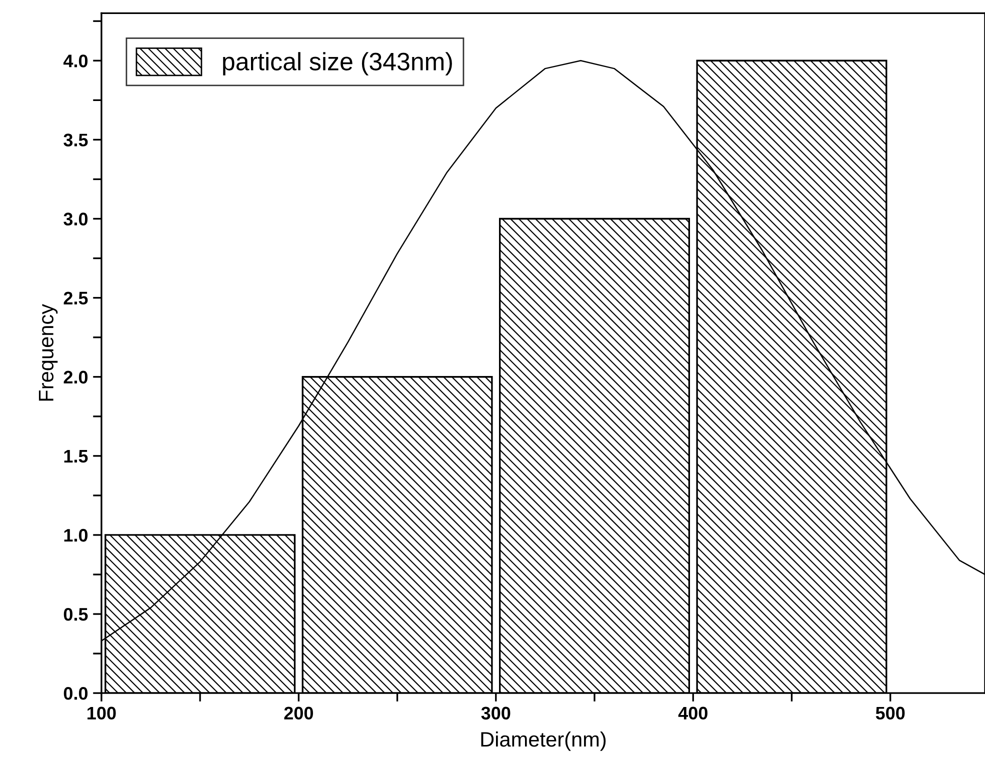 The height and width of the screenshot is (777, 985). Describe the element at coordinates (298, 713) in the screenshot. I see `x-tick-label: 200` at that location.